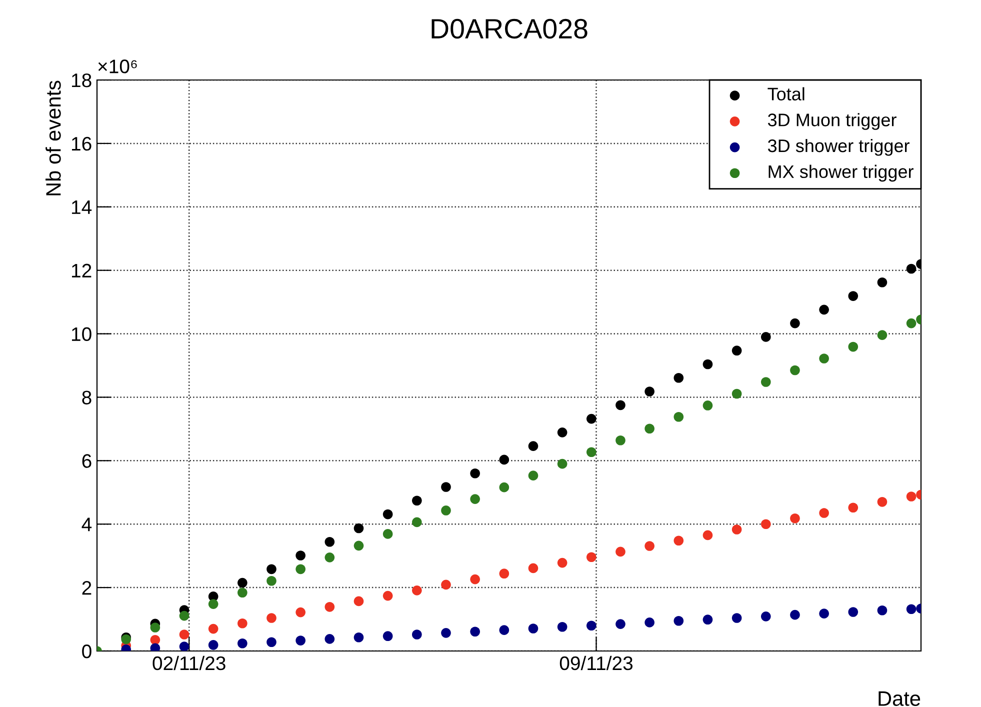  I want to click on y-tick-label: 18, so click(82, 80).